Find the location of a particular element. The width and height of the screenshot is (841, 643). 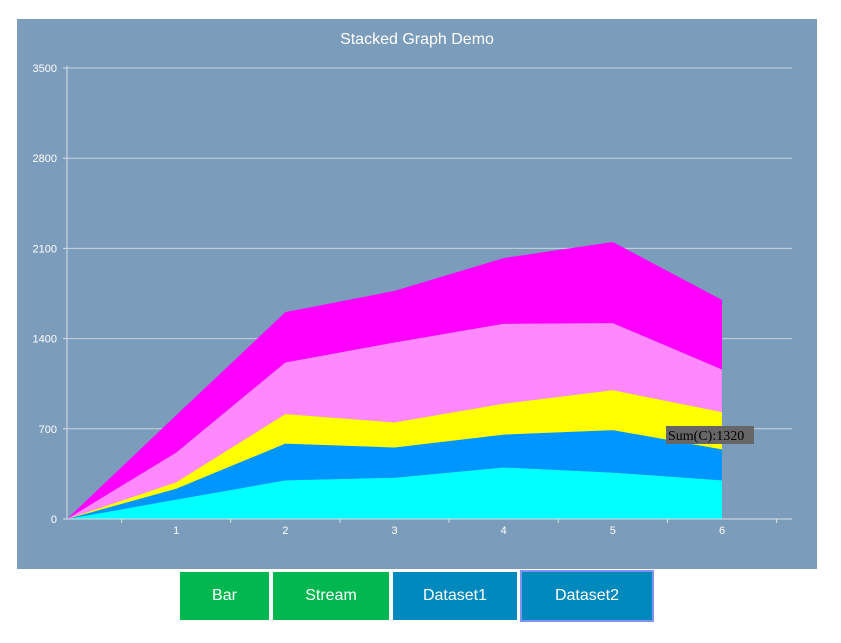

y-tick-label: 700 is located at coordinates (48, 430).